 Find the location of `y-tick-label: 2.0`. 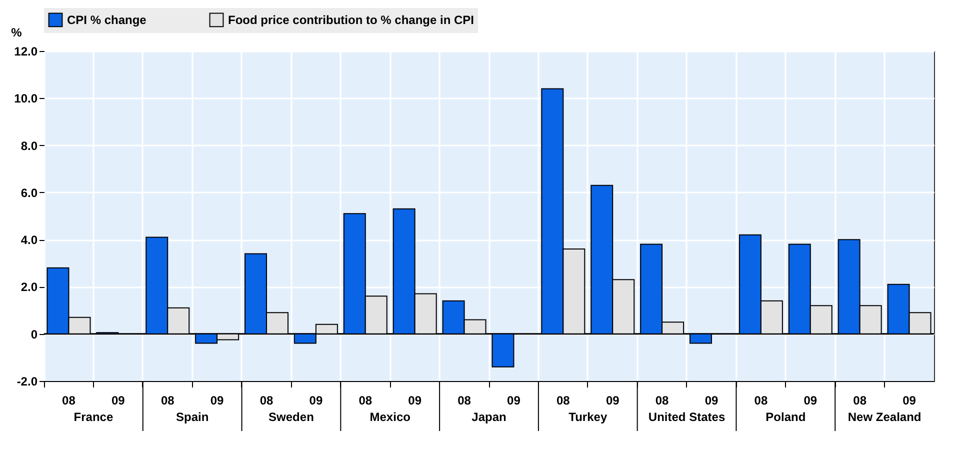

y-tick-label: 2.0 is located at coordinates (29, 287).